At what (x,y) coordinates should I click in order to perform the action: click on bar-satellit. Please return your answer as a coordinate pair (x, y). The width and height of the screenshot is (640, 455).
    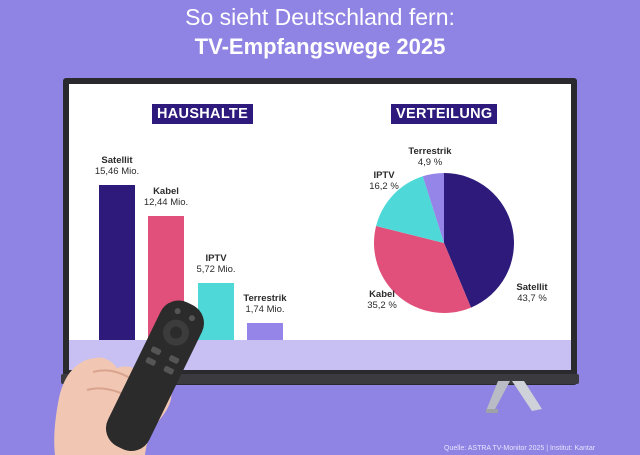
    Looking at the image, I should click on (117, 262).